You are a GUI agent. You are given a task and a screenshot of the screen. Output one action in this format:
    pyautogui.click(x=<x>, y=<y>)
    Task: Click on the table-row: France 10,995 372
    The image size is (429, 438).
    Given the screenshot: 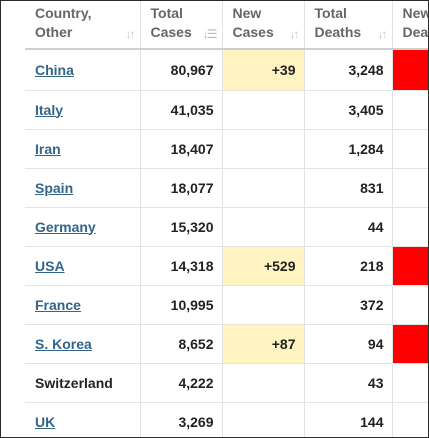 What is the action you would take?
    pyautogui.click(x=226, y=305)
    